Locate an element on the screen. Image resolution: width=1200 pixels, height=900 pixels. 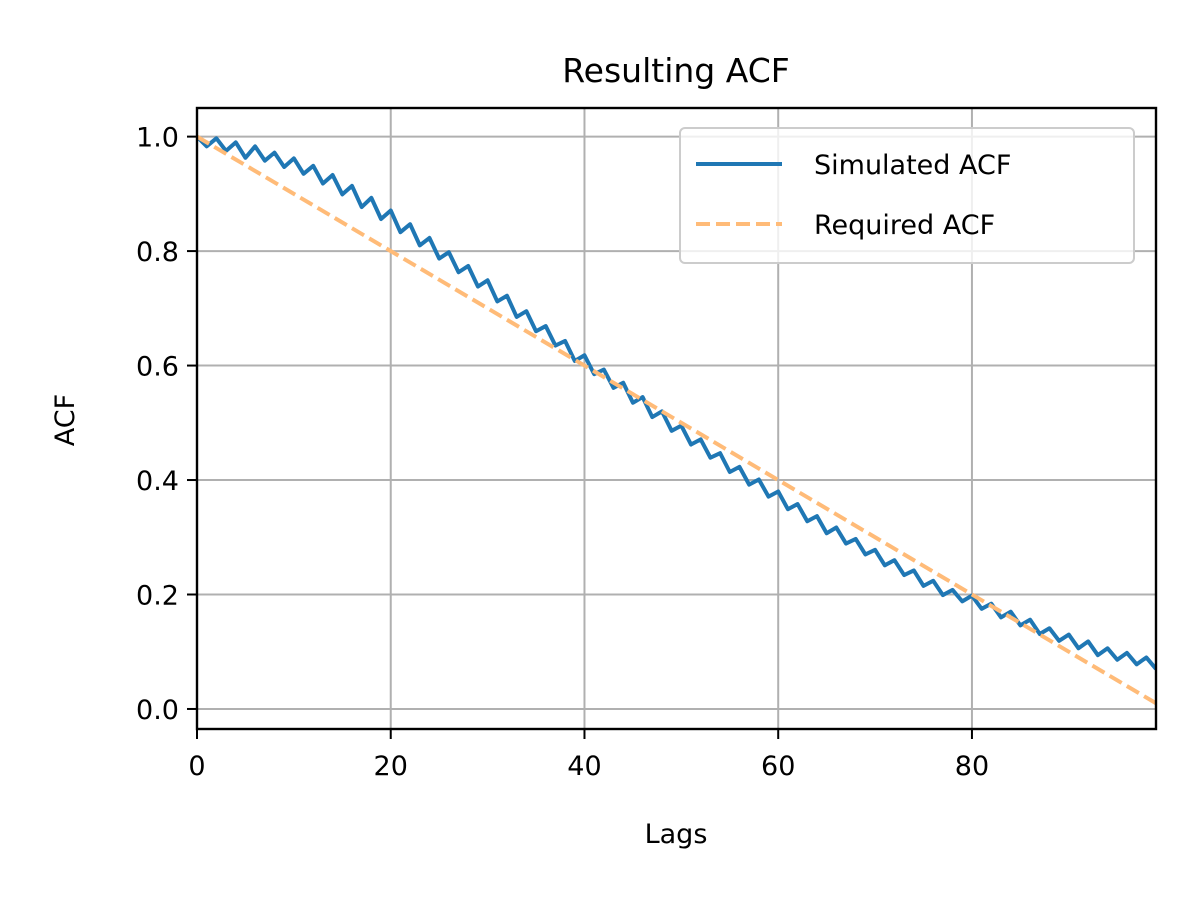
chart-title: Resulting ACF is located at coordinates (676, 70).